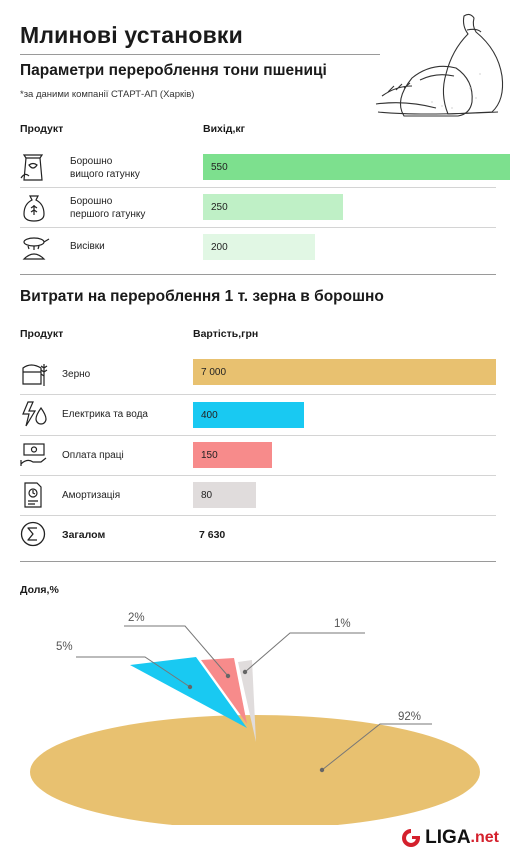  I want to click on table1-row3-label: Висівки, so click(87, 246).